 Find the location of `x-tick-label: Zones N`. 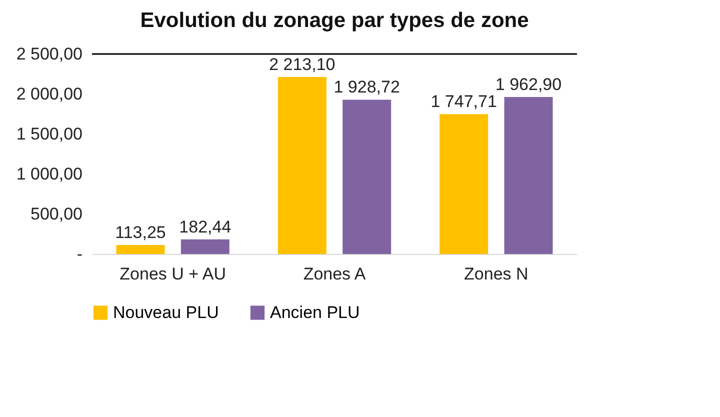

x-tick-label: Zones N is located at coordinates (496, 274).